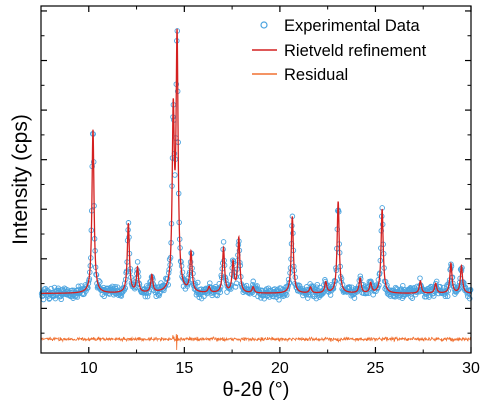  I want to click on x-tick-label: 30, so click(471, 368).